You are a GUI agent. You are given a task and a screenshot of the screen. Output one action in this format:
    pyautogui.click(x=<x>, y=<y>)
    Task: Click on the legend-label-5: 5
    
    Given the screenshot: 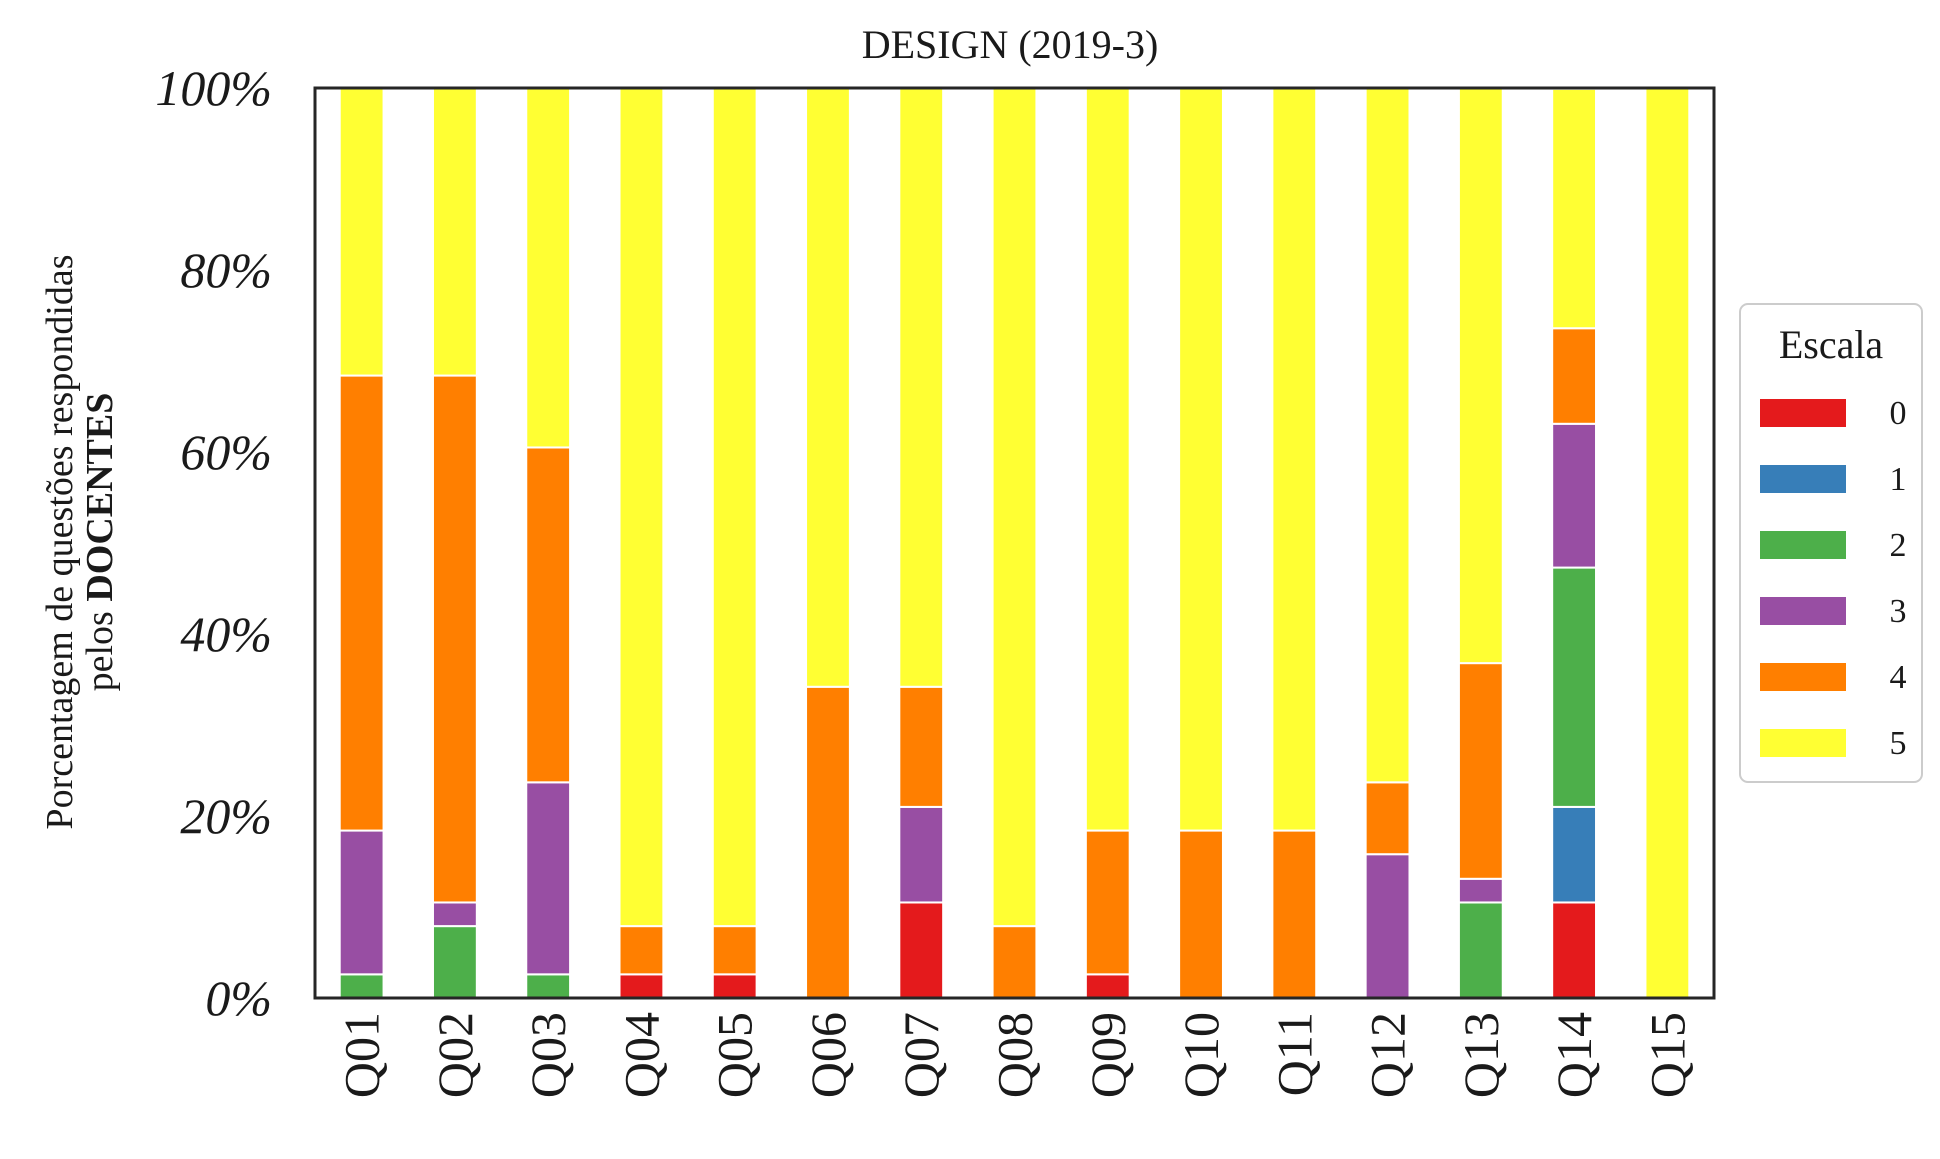 What is the action you would take?
    pyautogui.click(x=1898, y=743)
    